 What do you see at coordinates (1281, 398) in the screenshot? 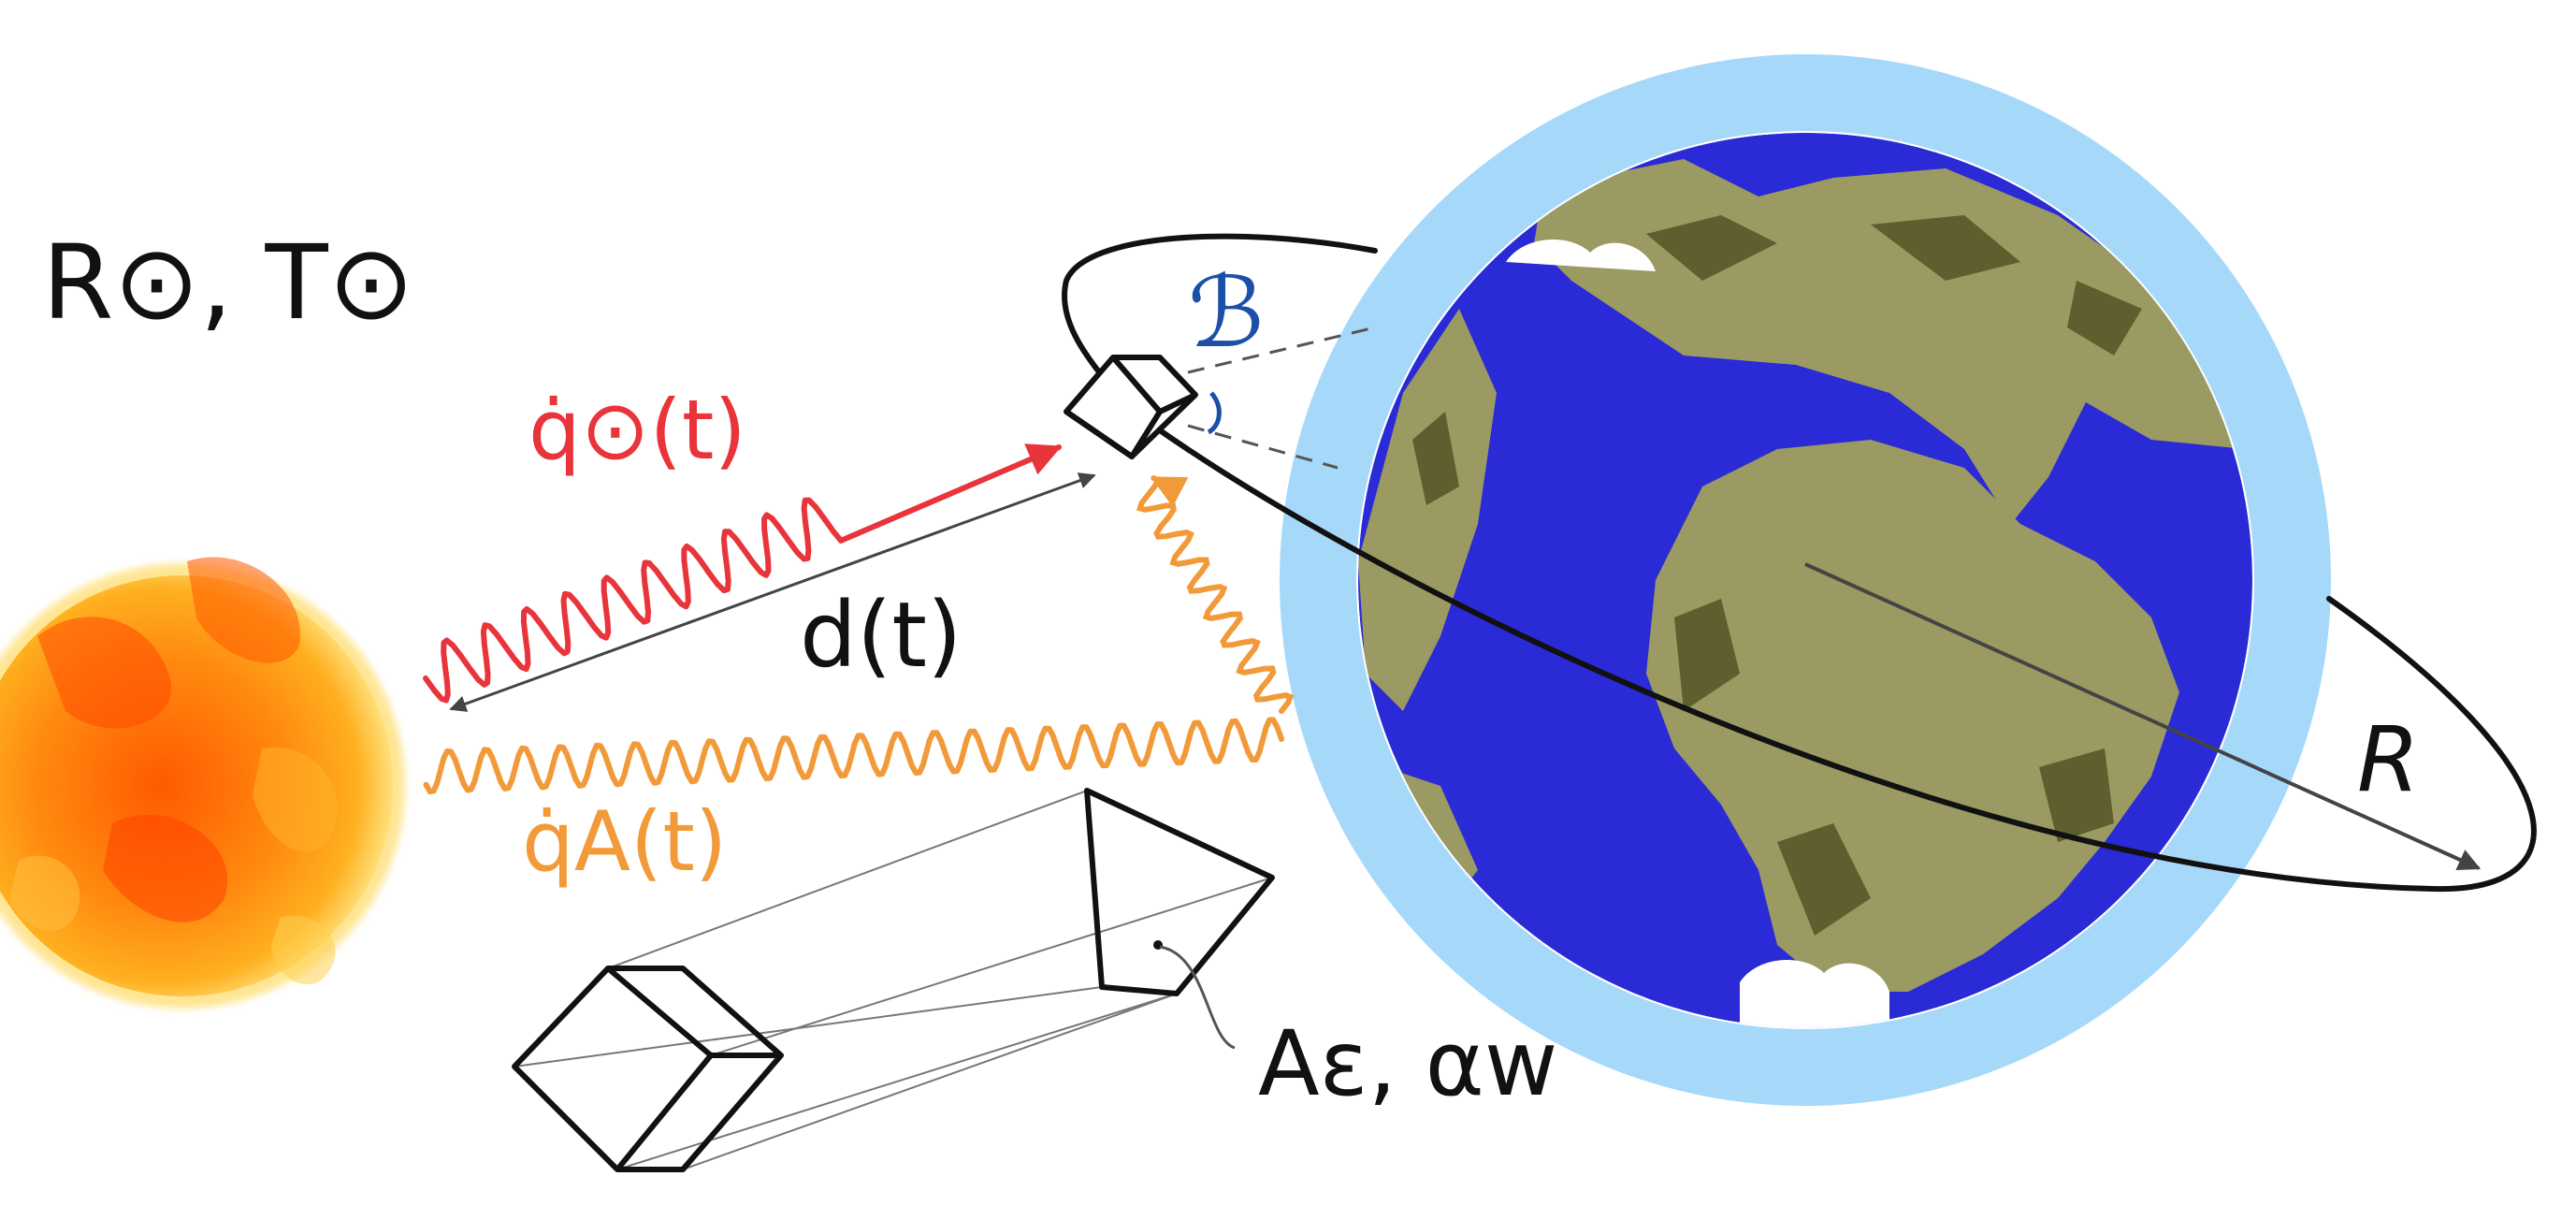
I see `frame-dashes` at bounding box center [1281, 398].